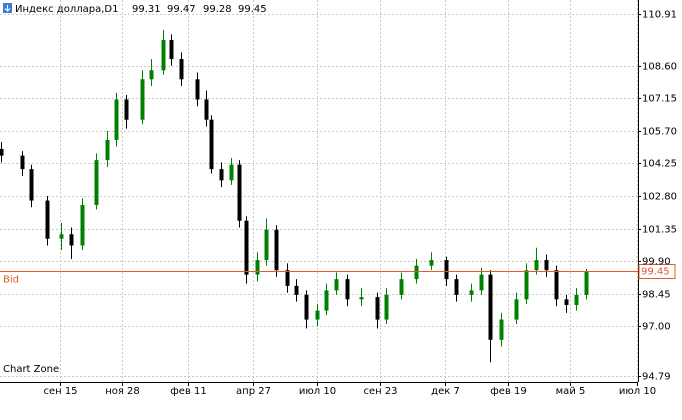  What do you see at coordinates (11, 280) in the screenshot?
I see `bid-label: Bid` at bounding box center [11, 280].